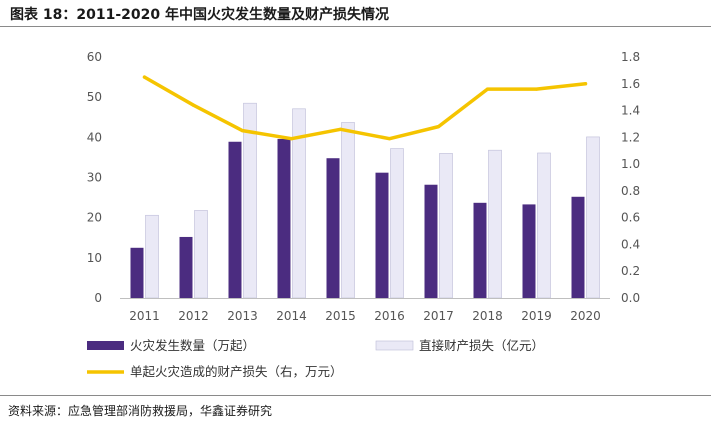 The width and height of the screenshot is (711, 433). I want to click on bar-fire-count-2019, so click(529, 251).